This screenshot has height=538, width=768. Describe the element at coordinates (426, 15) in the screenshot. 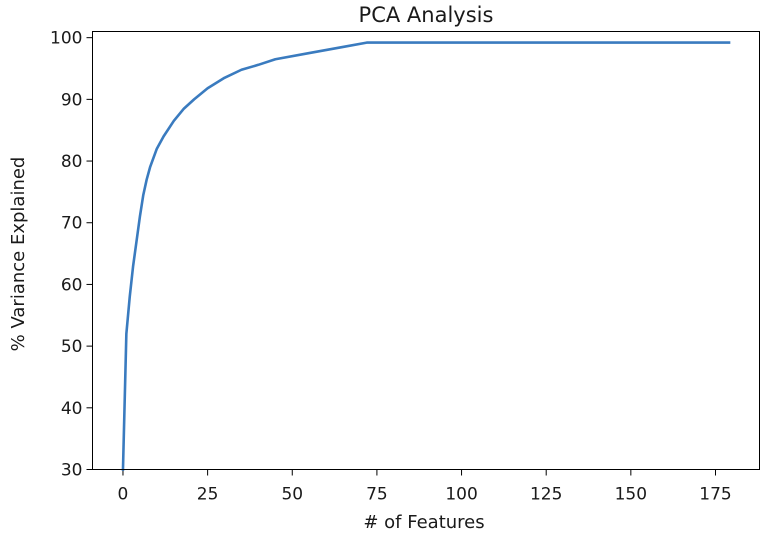

I see `chart-title: PCA Analysis` at that location.